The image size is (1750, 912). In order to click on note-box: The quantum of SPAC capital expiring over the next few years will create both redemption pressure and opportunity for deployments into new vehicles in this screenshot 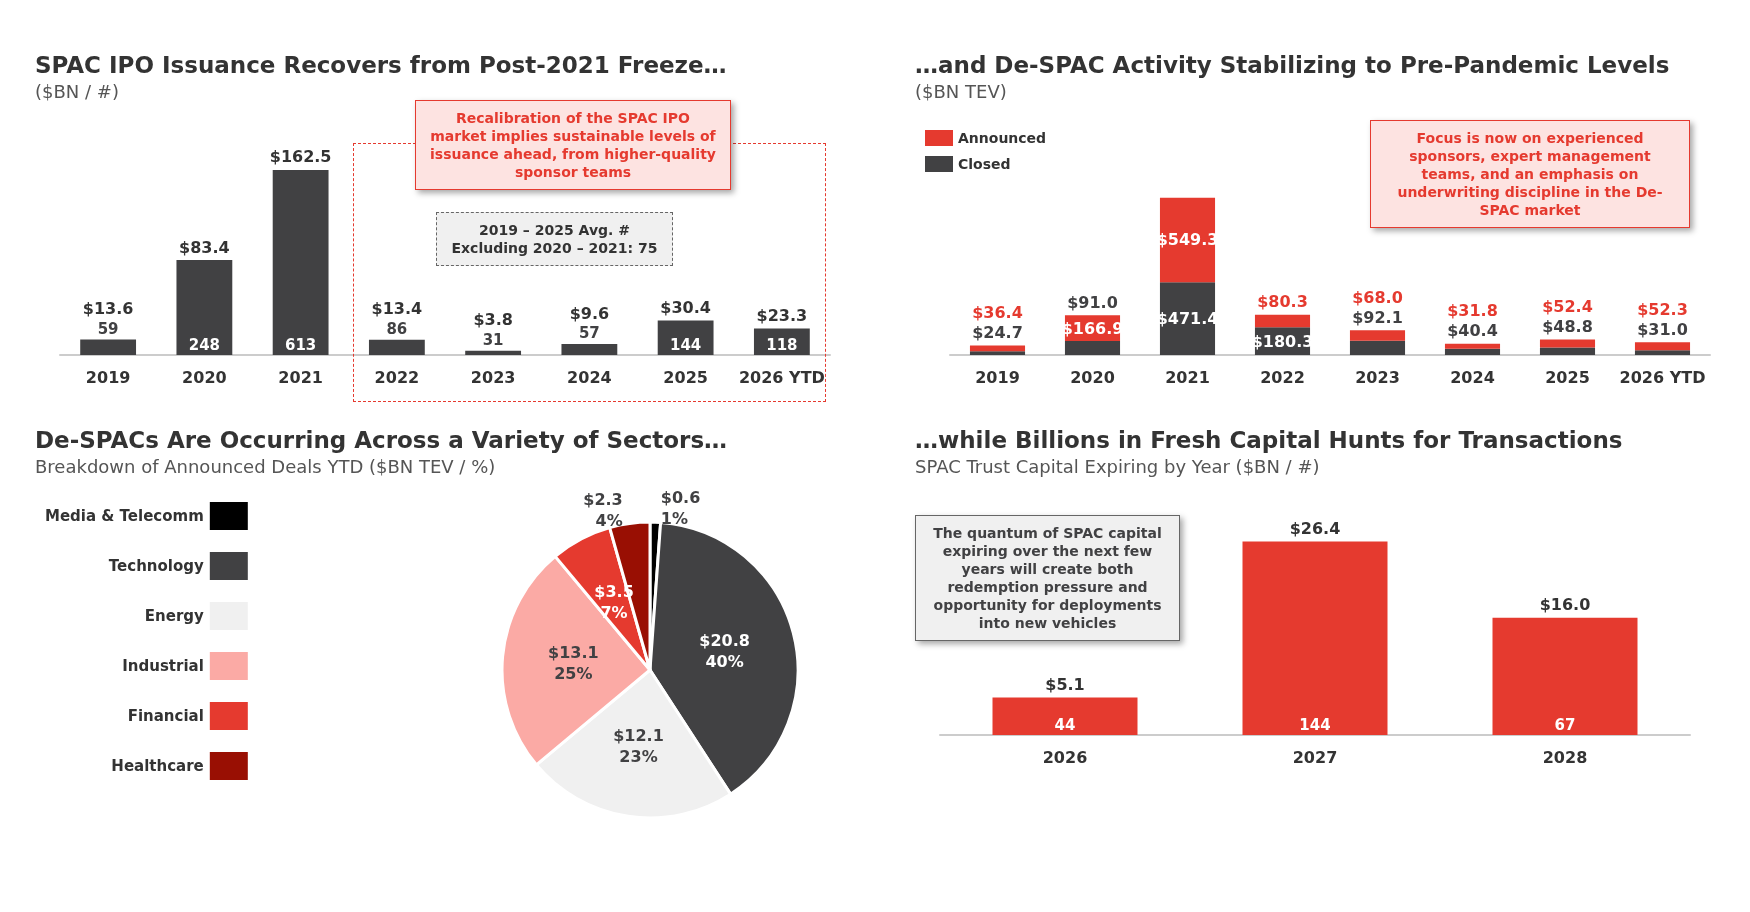, I will do `click(1047, 578)`.